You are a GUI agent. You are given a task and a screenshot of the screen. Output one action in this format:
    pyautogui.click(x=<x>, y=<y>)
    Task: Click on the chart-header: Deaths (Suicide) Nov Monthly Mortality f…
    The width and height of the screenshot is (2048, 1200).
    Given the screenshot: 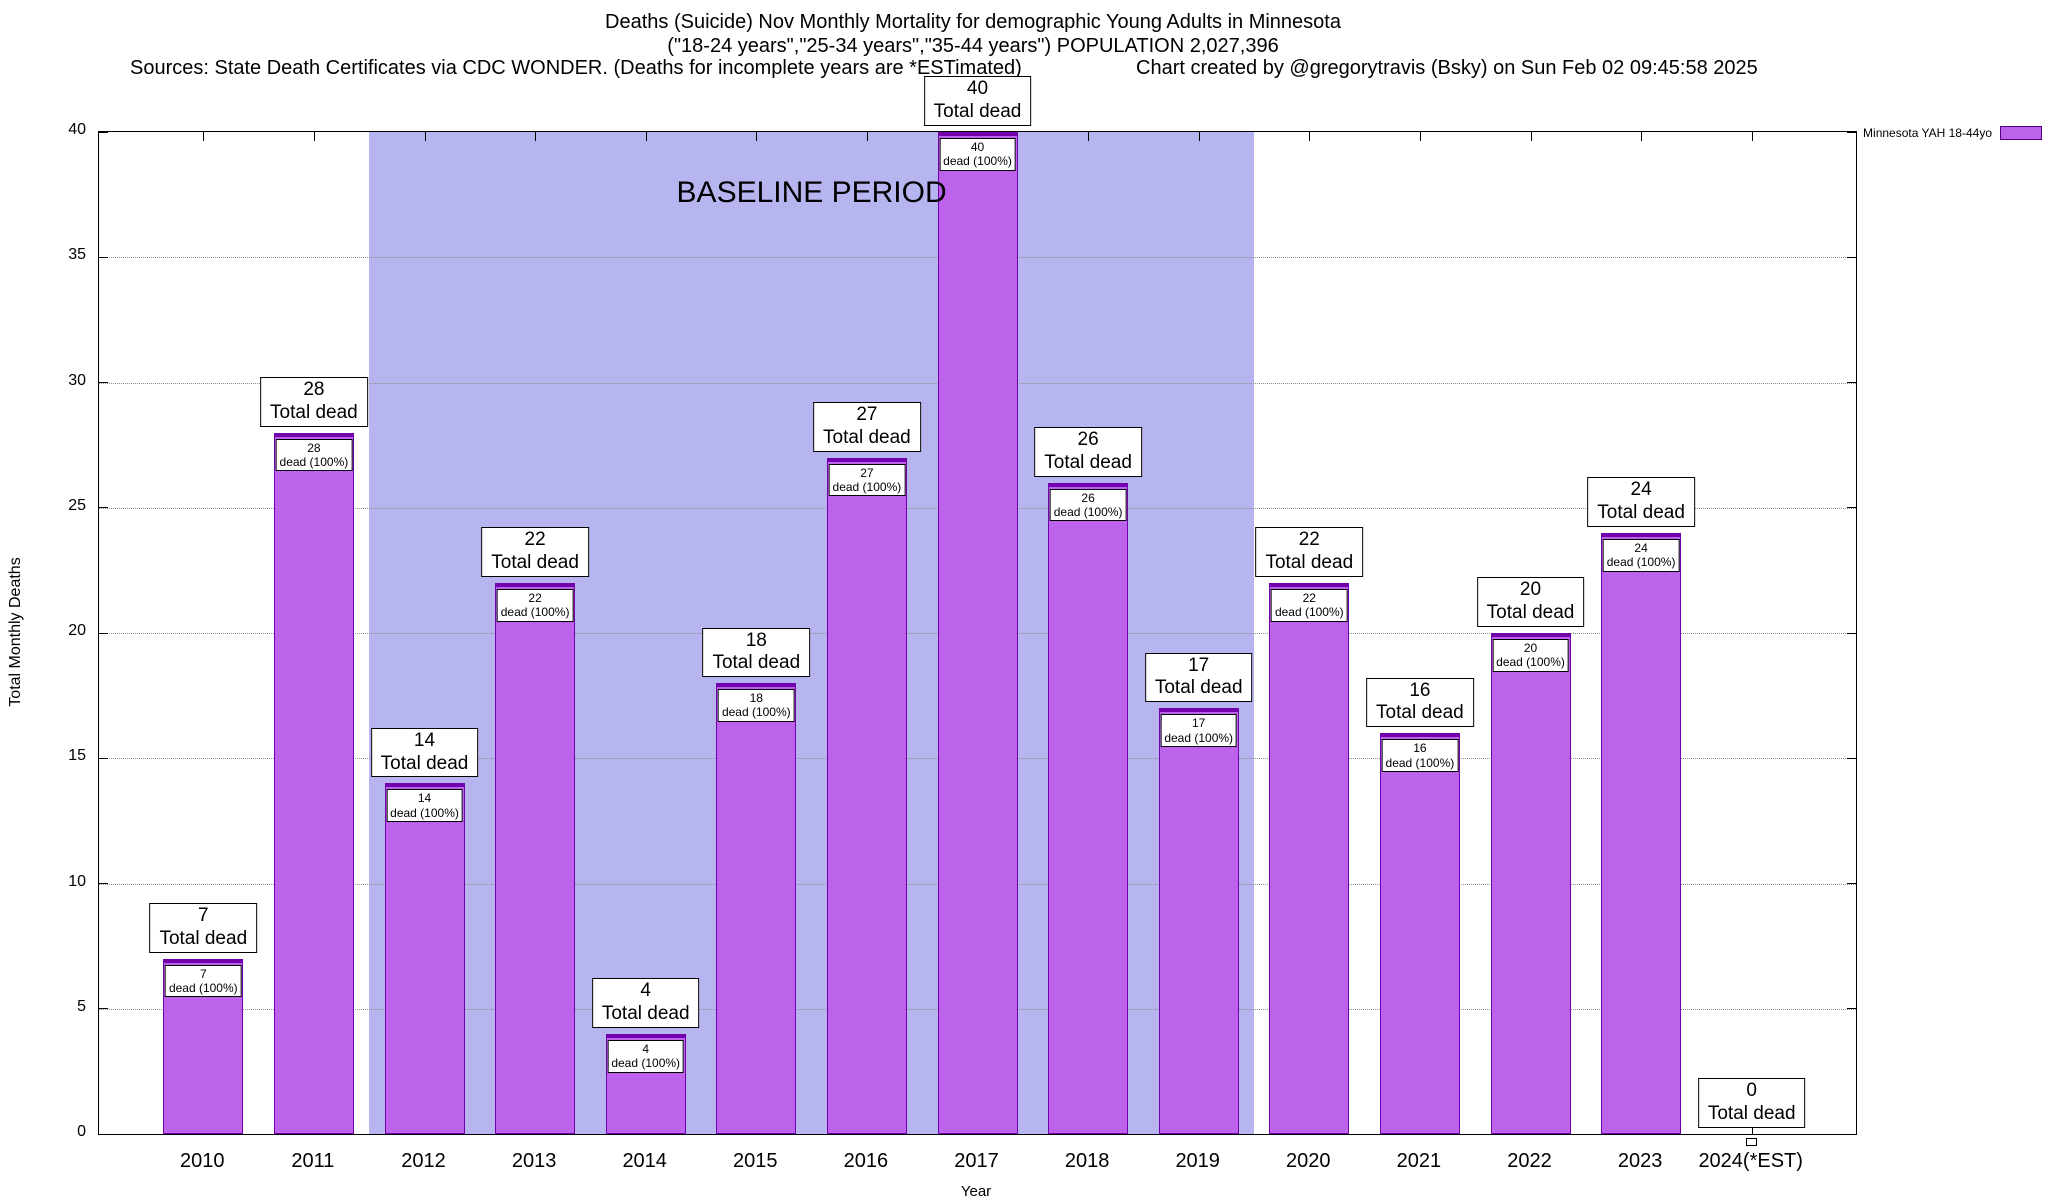 What is the action you would take?
    pyautogui.click(x=973, y=34)
    